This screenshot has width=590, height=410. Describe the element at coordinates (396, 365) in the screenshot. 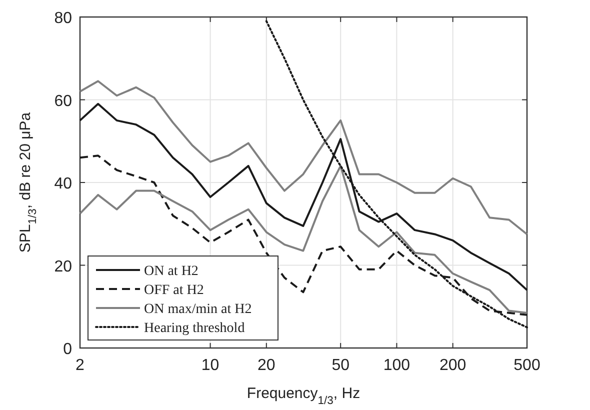

I see `x-tick-label: 100` at that location.